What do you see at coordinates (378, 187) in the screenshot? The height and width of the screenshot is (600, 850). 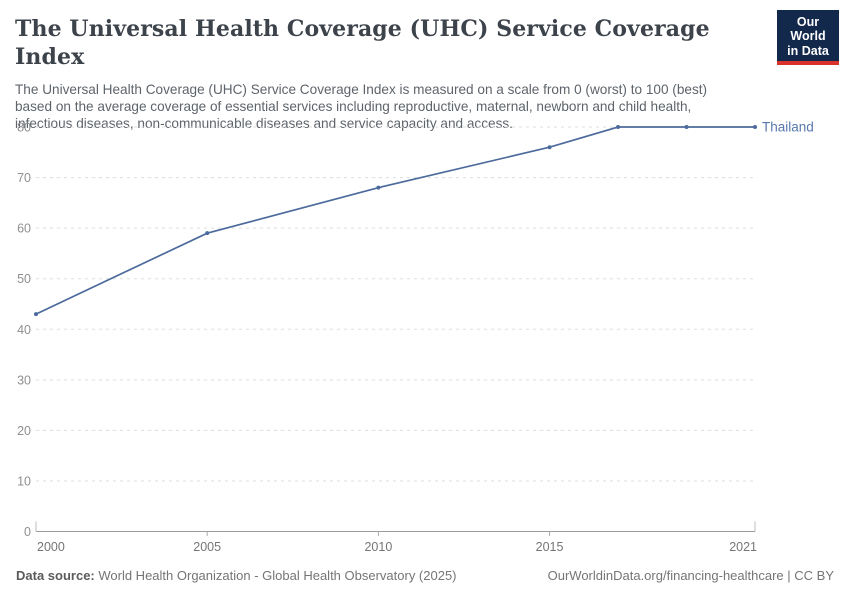 I see `data-point-2010` at bounding box center [378, 187].